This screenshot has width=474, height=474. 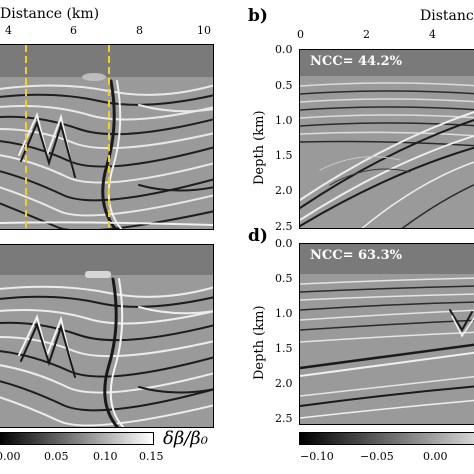 I want to click on colorbar-left-tick: 0.05, so click(x=56, y=456).